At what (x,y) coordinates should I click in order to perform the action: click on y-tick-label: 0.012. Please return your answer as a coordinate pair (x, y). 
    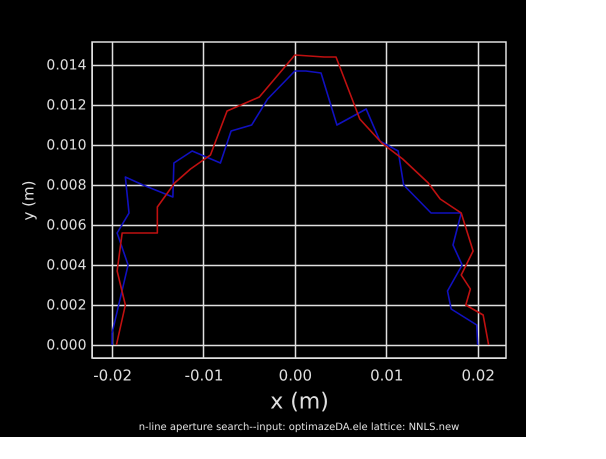
    Looking at the image, I should click on (66, 106).